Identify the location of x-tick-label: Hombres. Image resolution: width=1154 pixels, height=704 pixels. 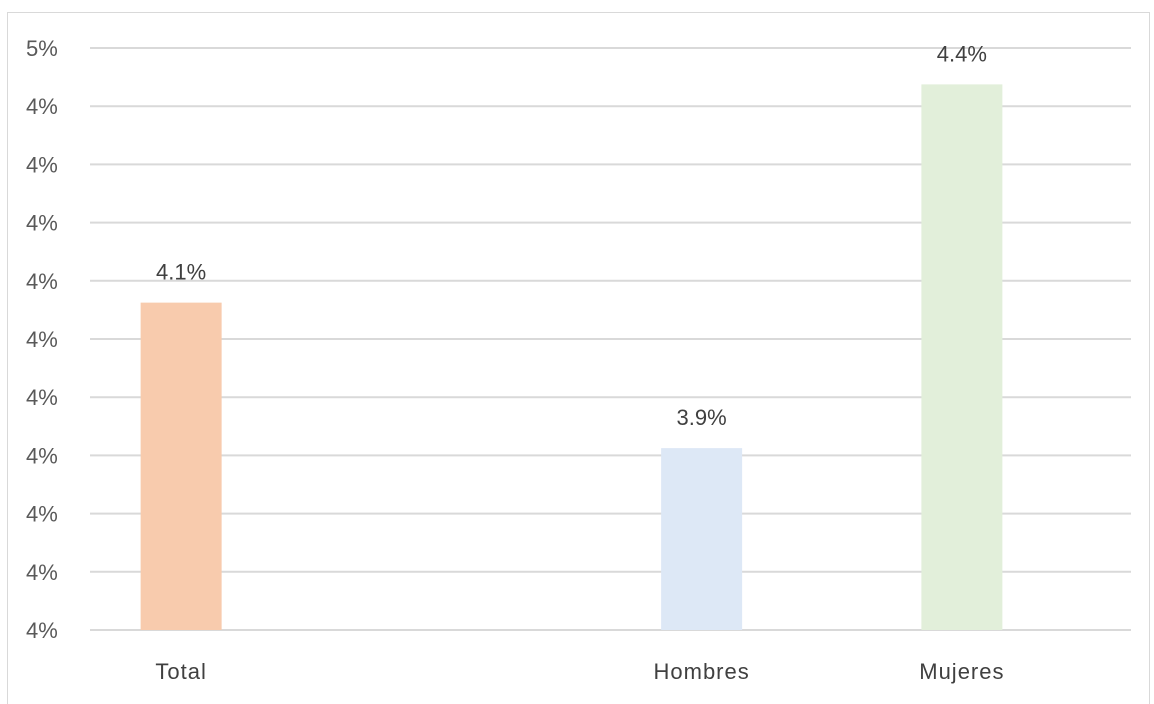
(702, 671).